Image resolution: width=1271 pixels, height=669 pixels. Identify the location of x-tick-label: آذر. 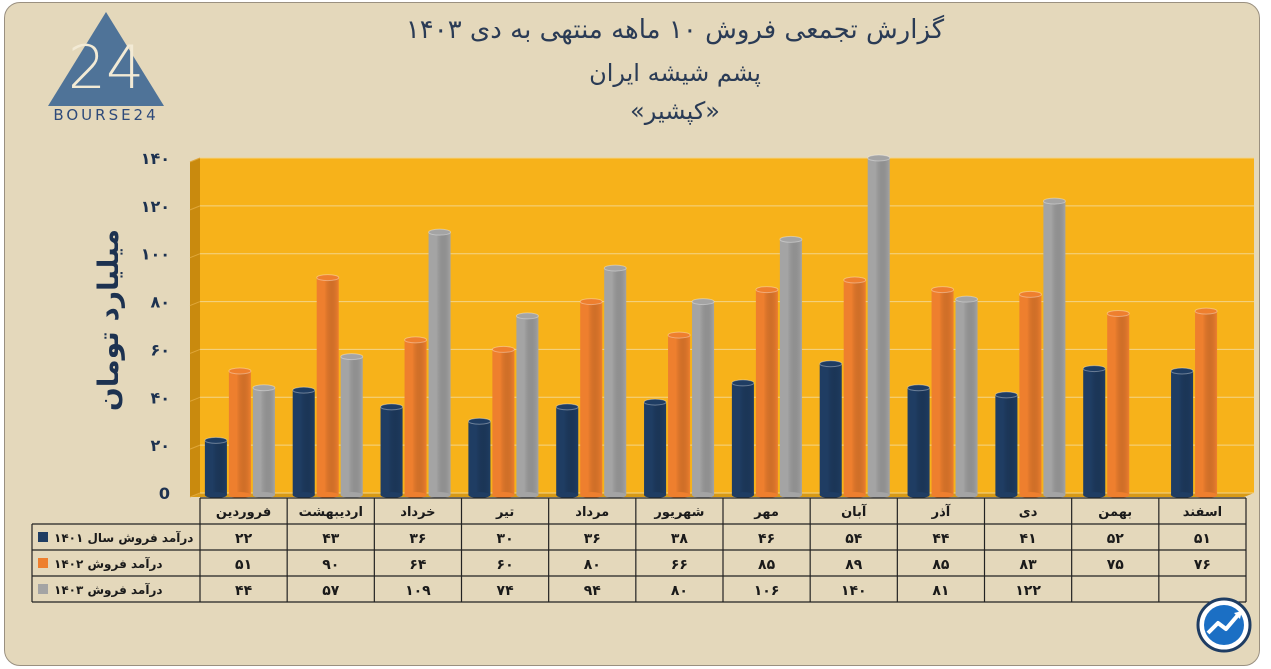
(941, 511).